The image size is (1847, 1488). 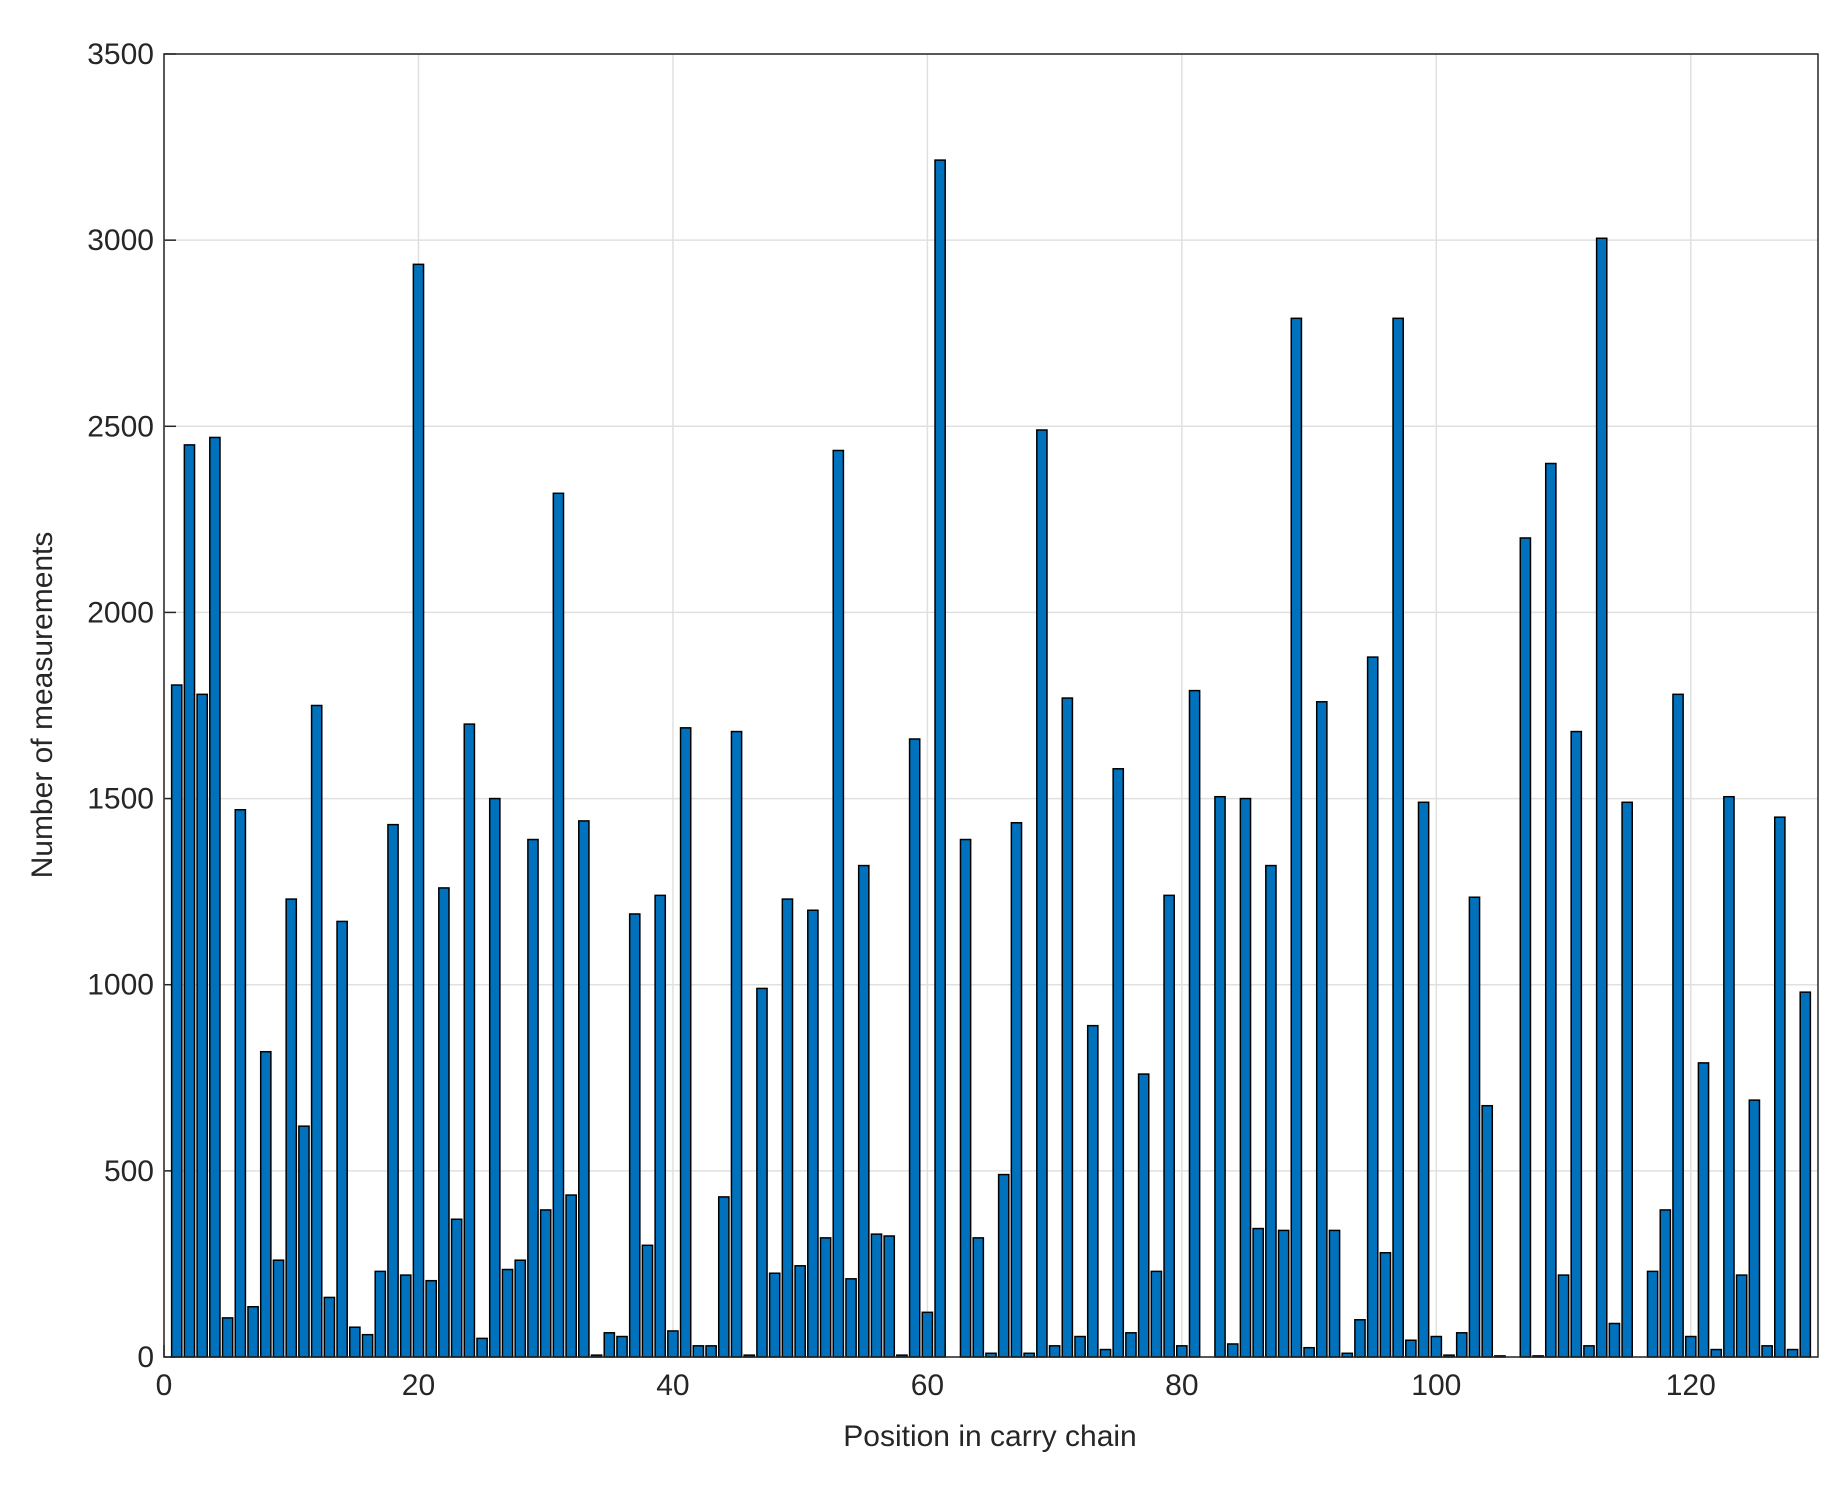 I want to click on y-axis-label: Number of measurements, so click(x=42, y=705).